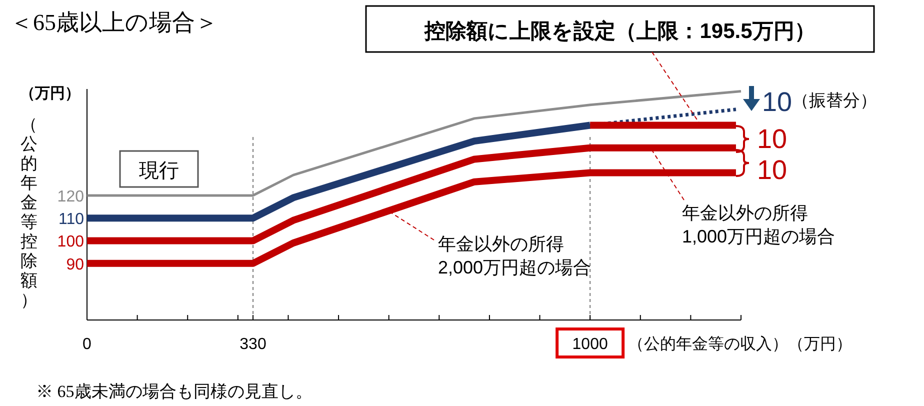 This screenshot has width=924, height=406. I want to click on y-tick-label: 110, so click(71, 219).